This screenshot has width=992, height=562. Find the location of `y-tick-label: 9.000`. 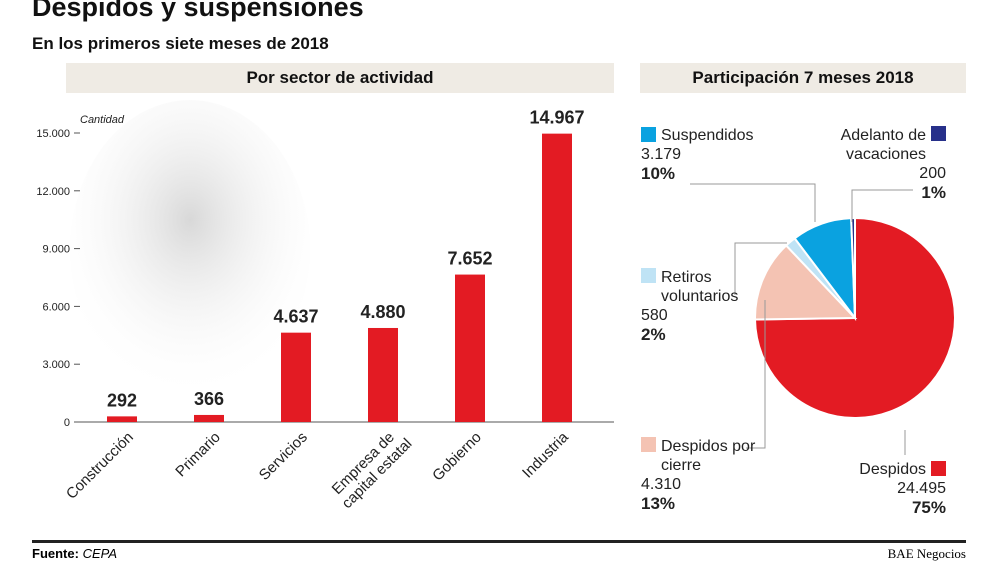

y-tick-label: 9.000 is located at coordinates (56, 250).